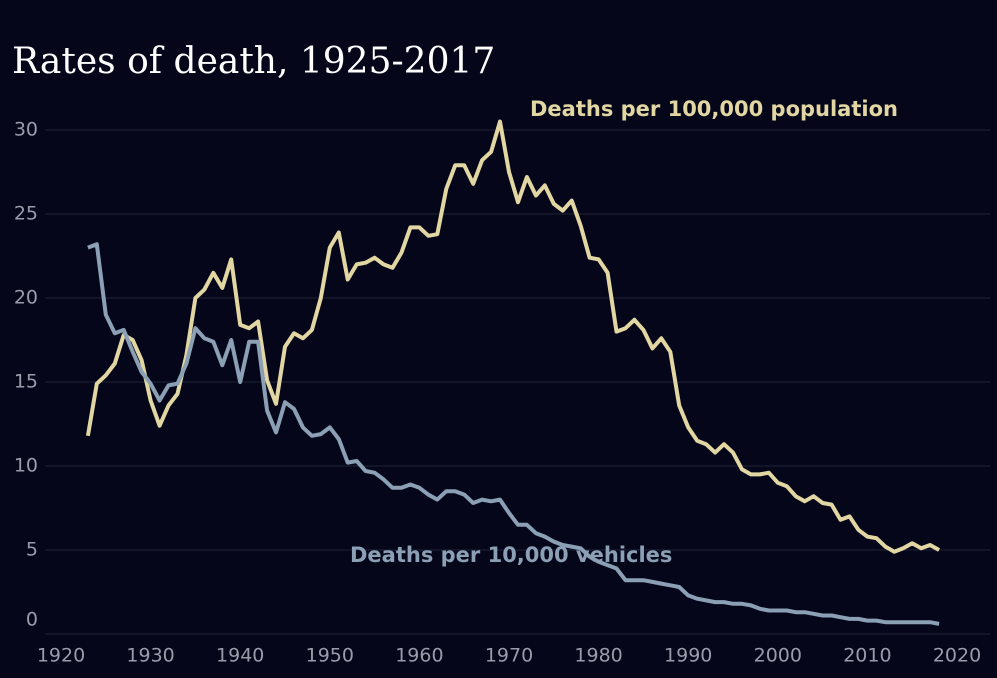 The width and height of the screenshot is (997, 678). I want to click on y-tick-label: 0, so click(32, 620).